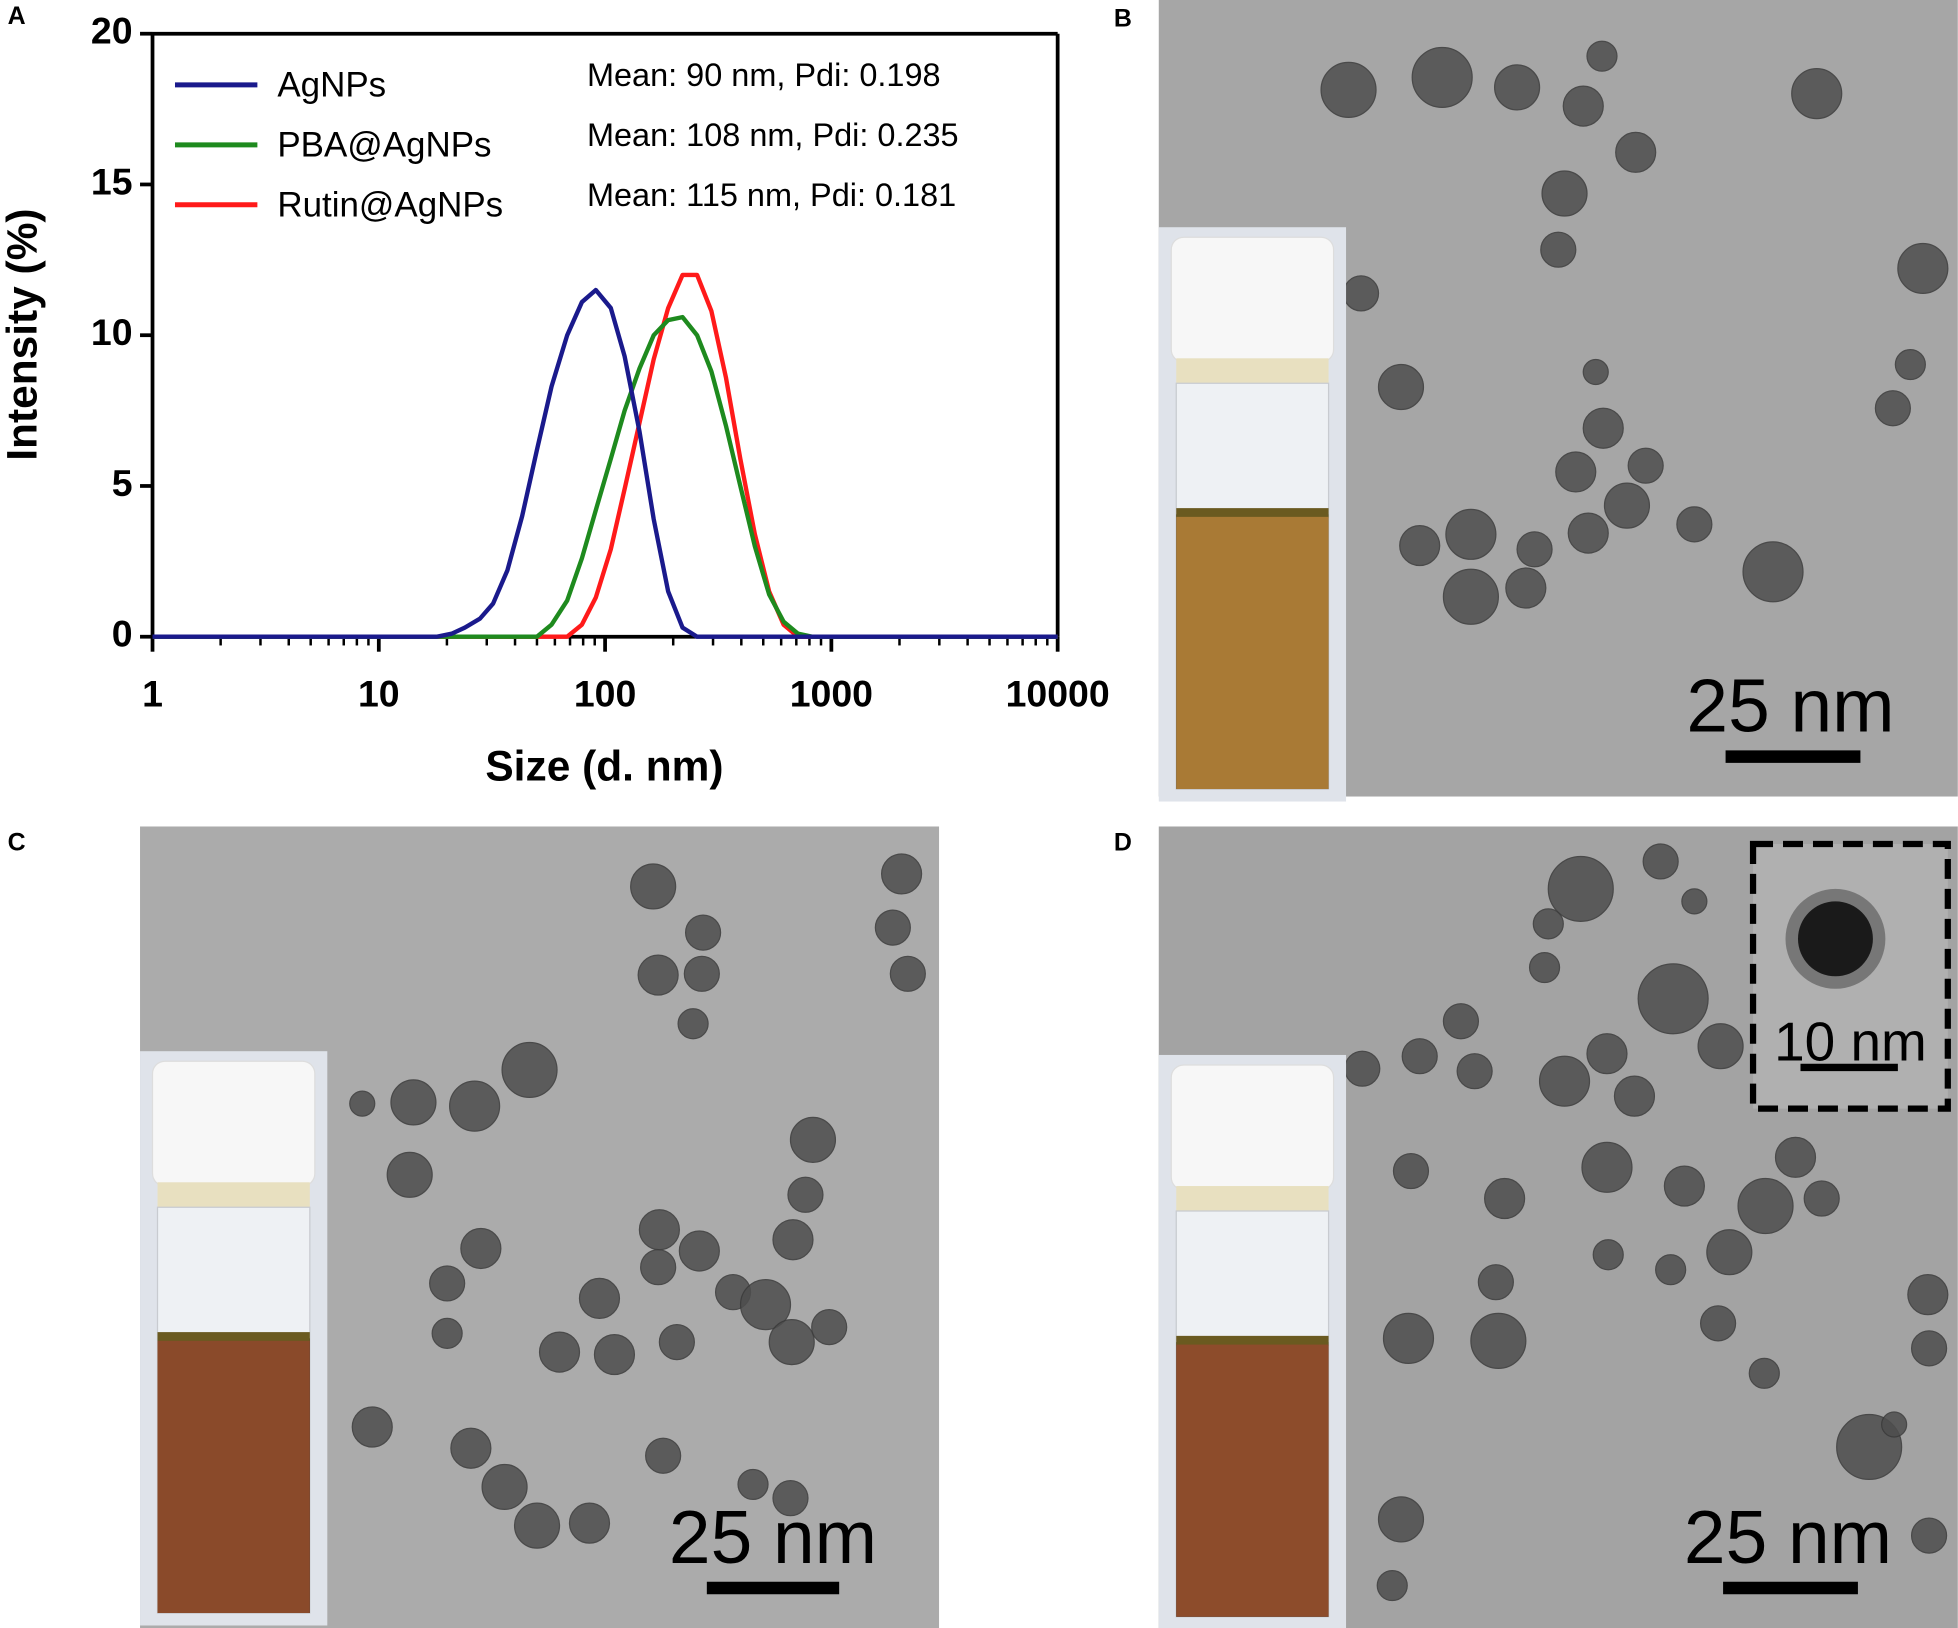  I want to click on y-tick-label: 5, so click(122, 483).